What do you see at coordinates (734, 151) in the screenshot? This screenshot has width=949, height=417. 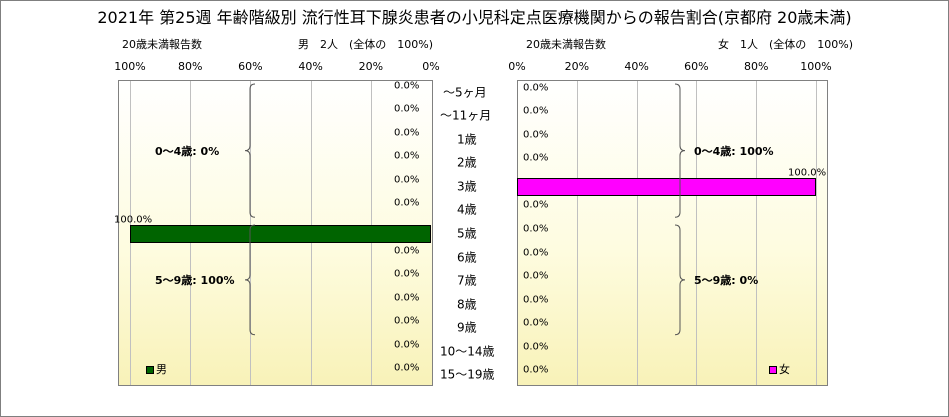 I see `right-group-label: 0～4歳: 100%` at bounding box center [734, 151].